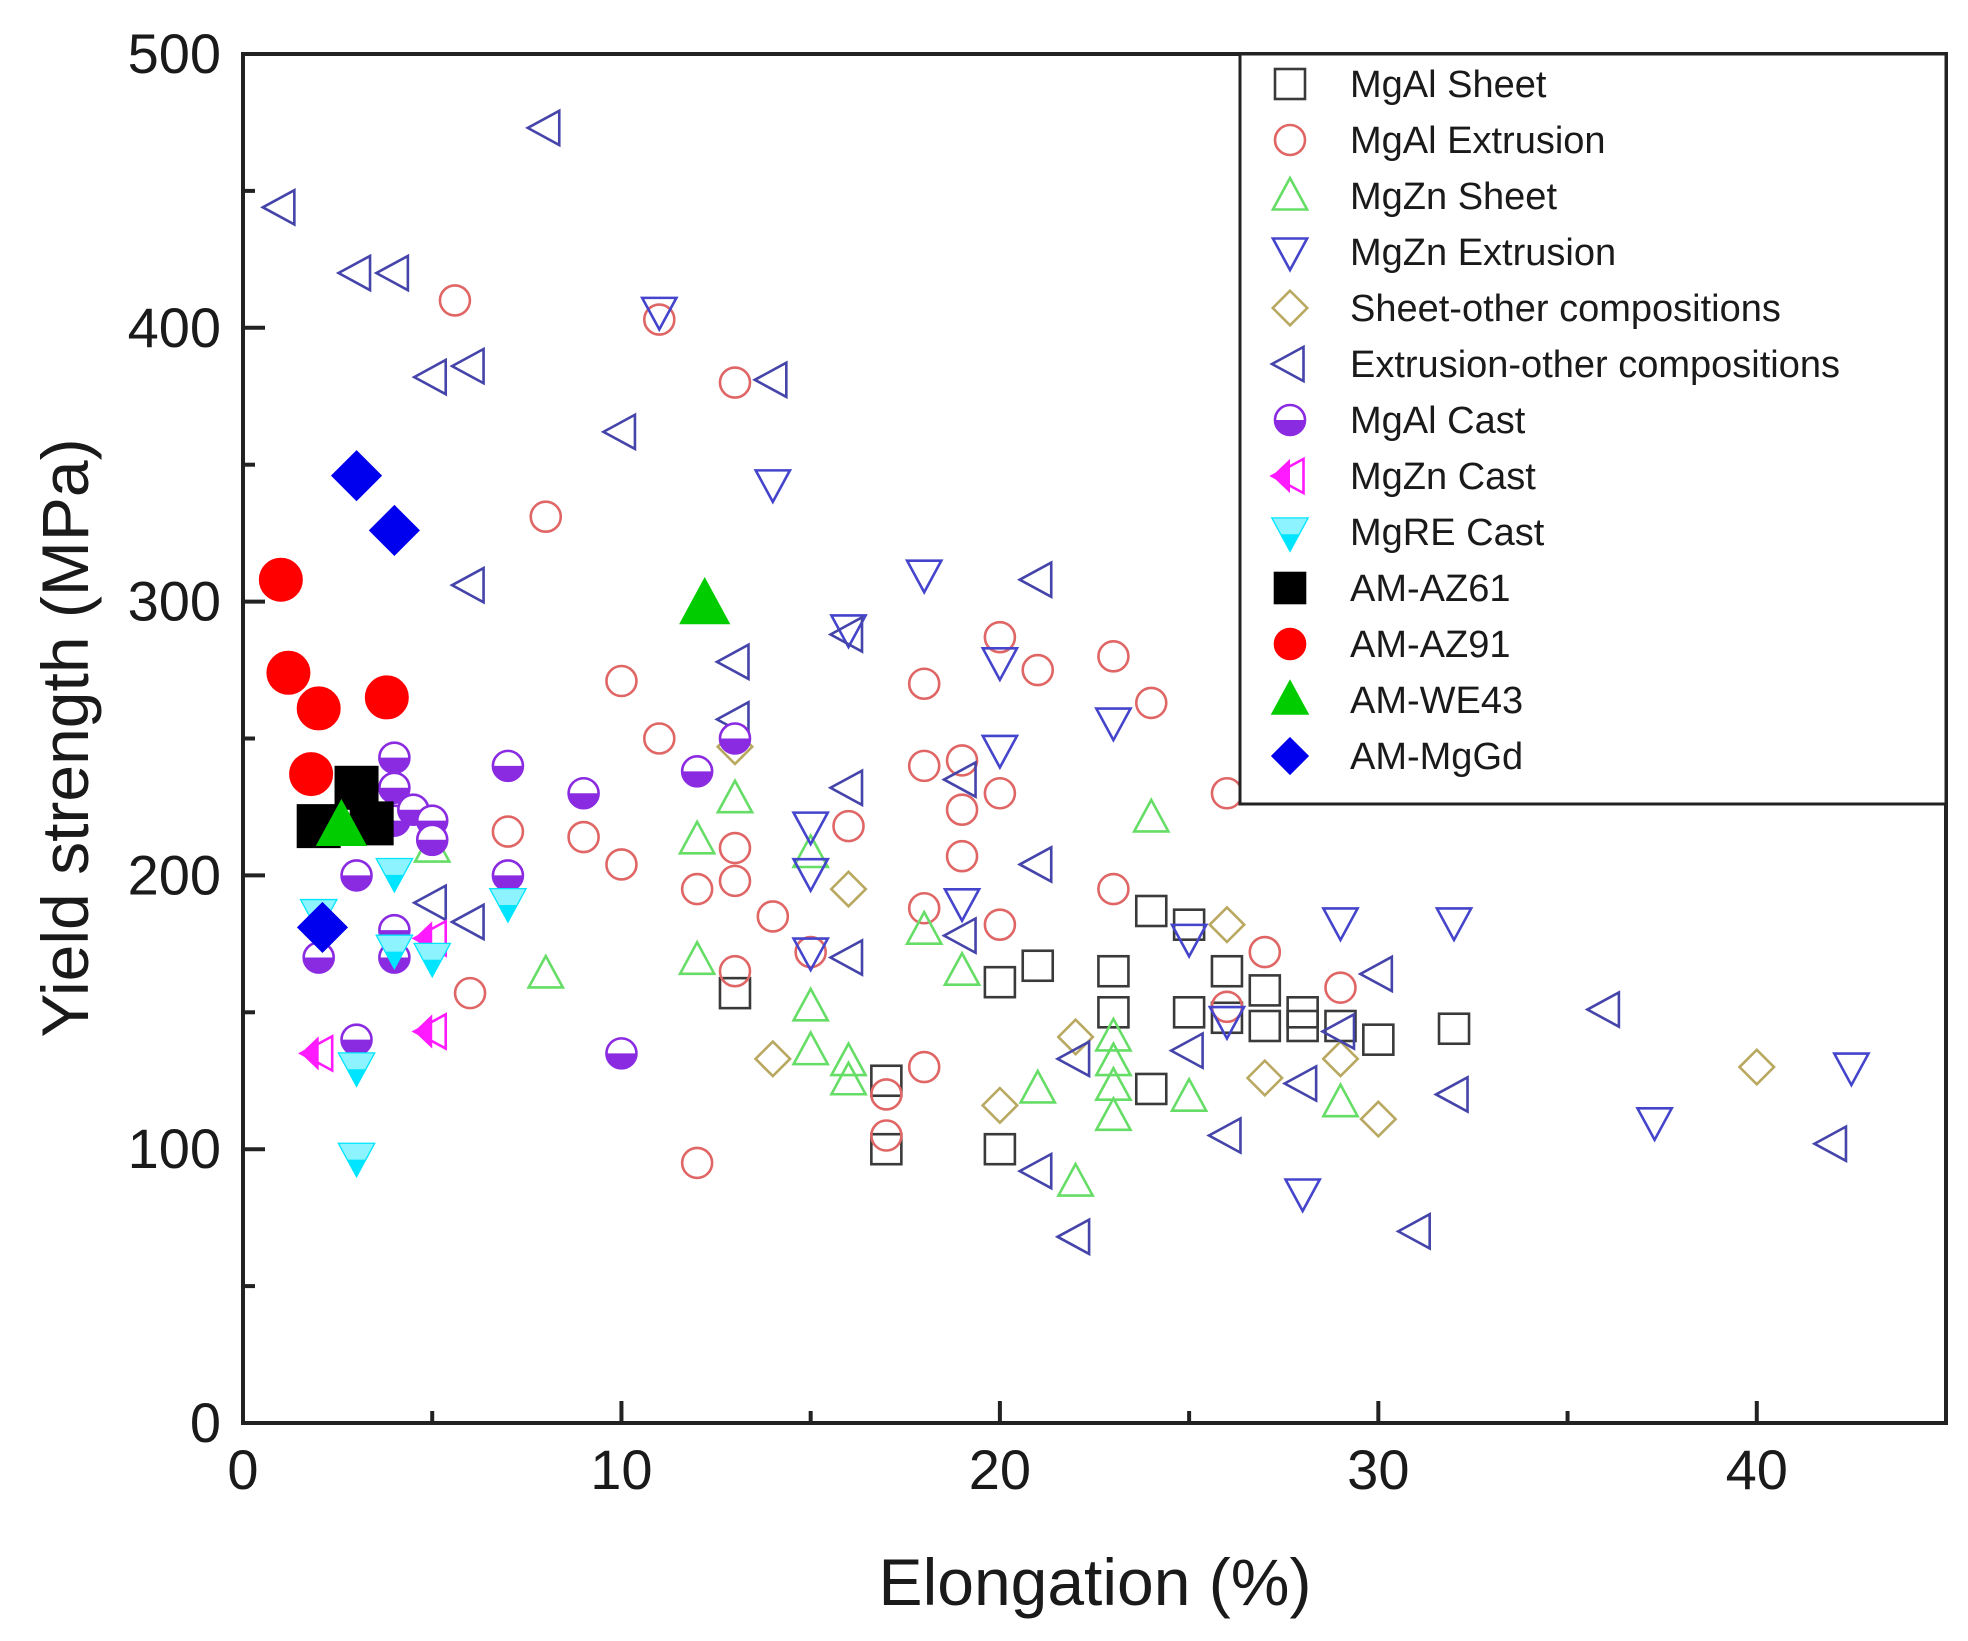 The image size is (1968, 1641). What do you see at coordinates (1453, 197) in the screenshot?
I see `legend-label: MgZn Sheet` at bounding box center [1453, 197].